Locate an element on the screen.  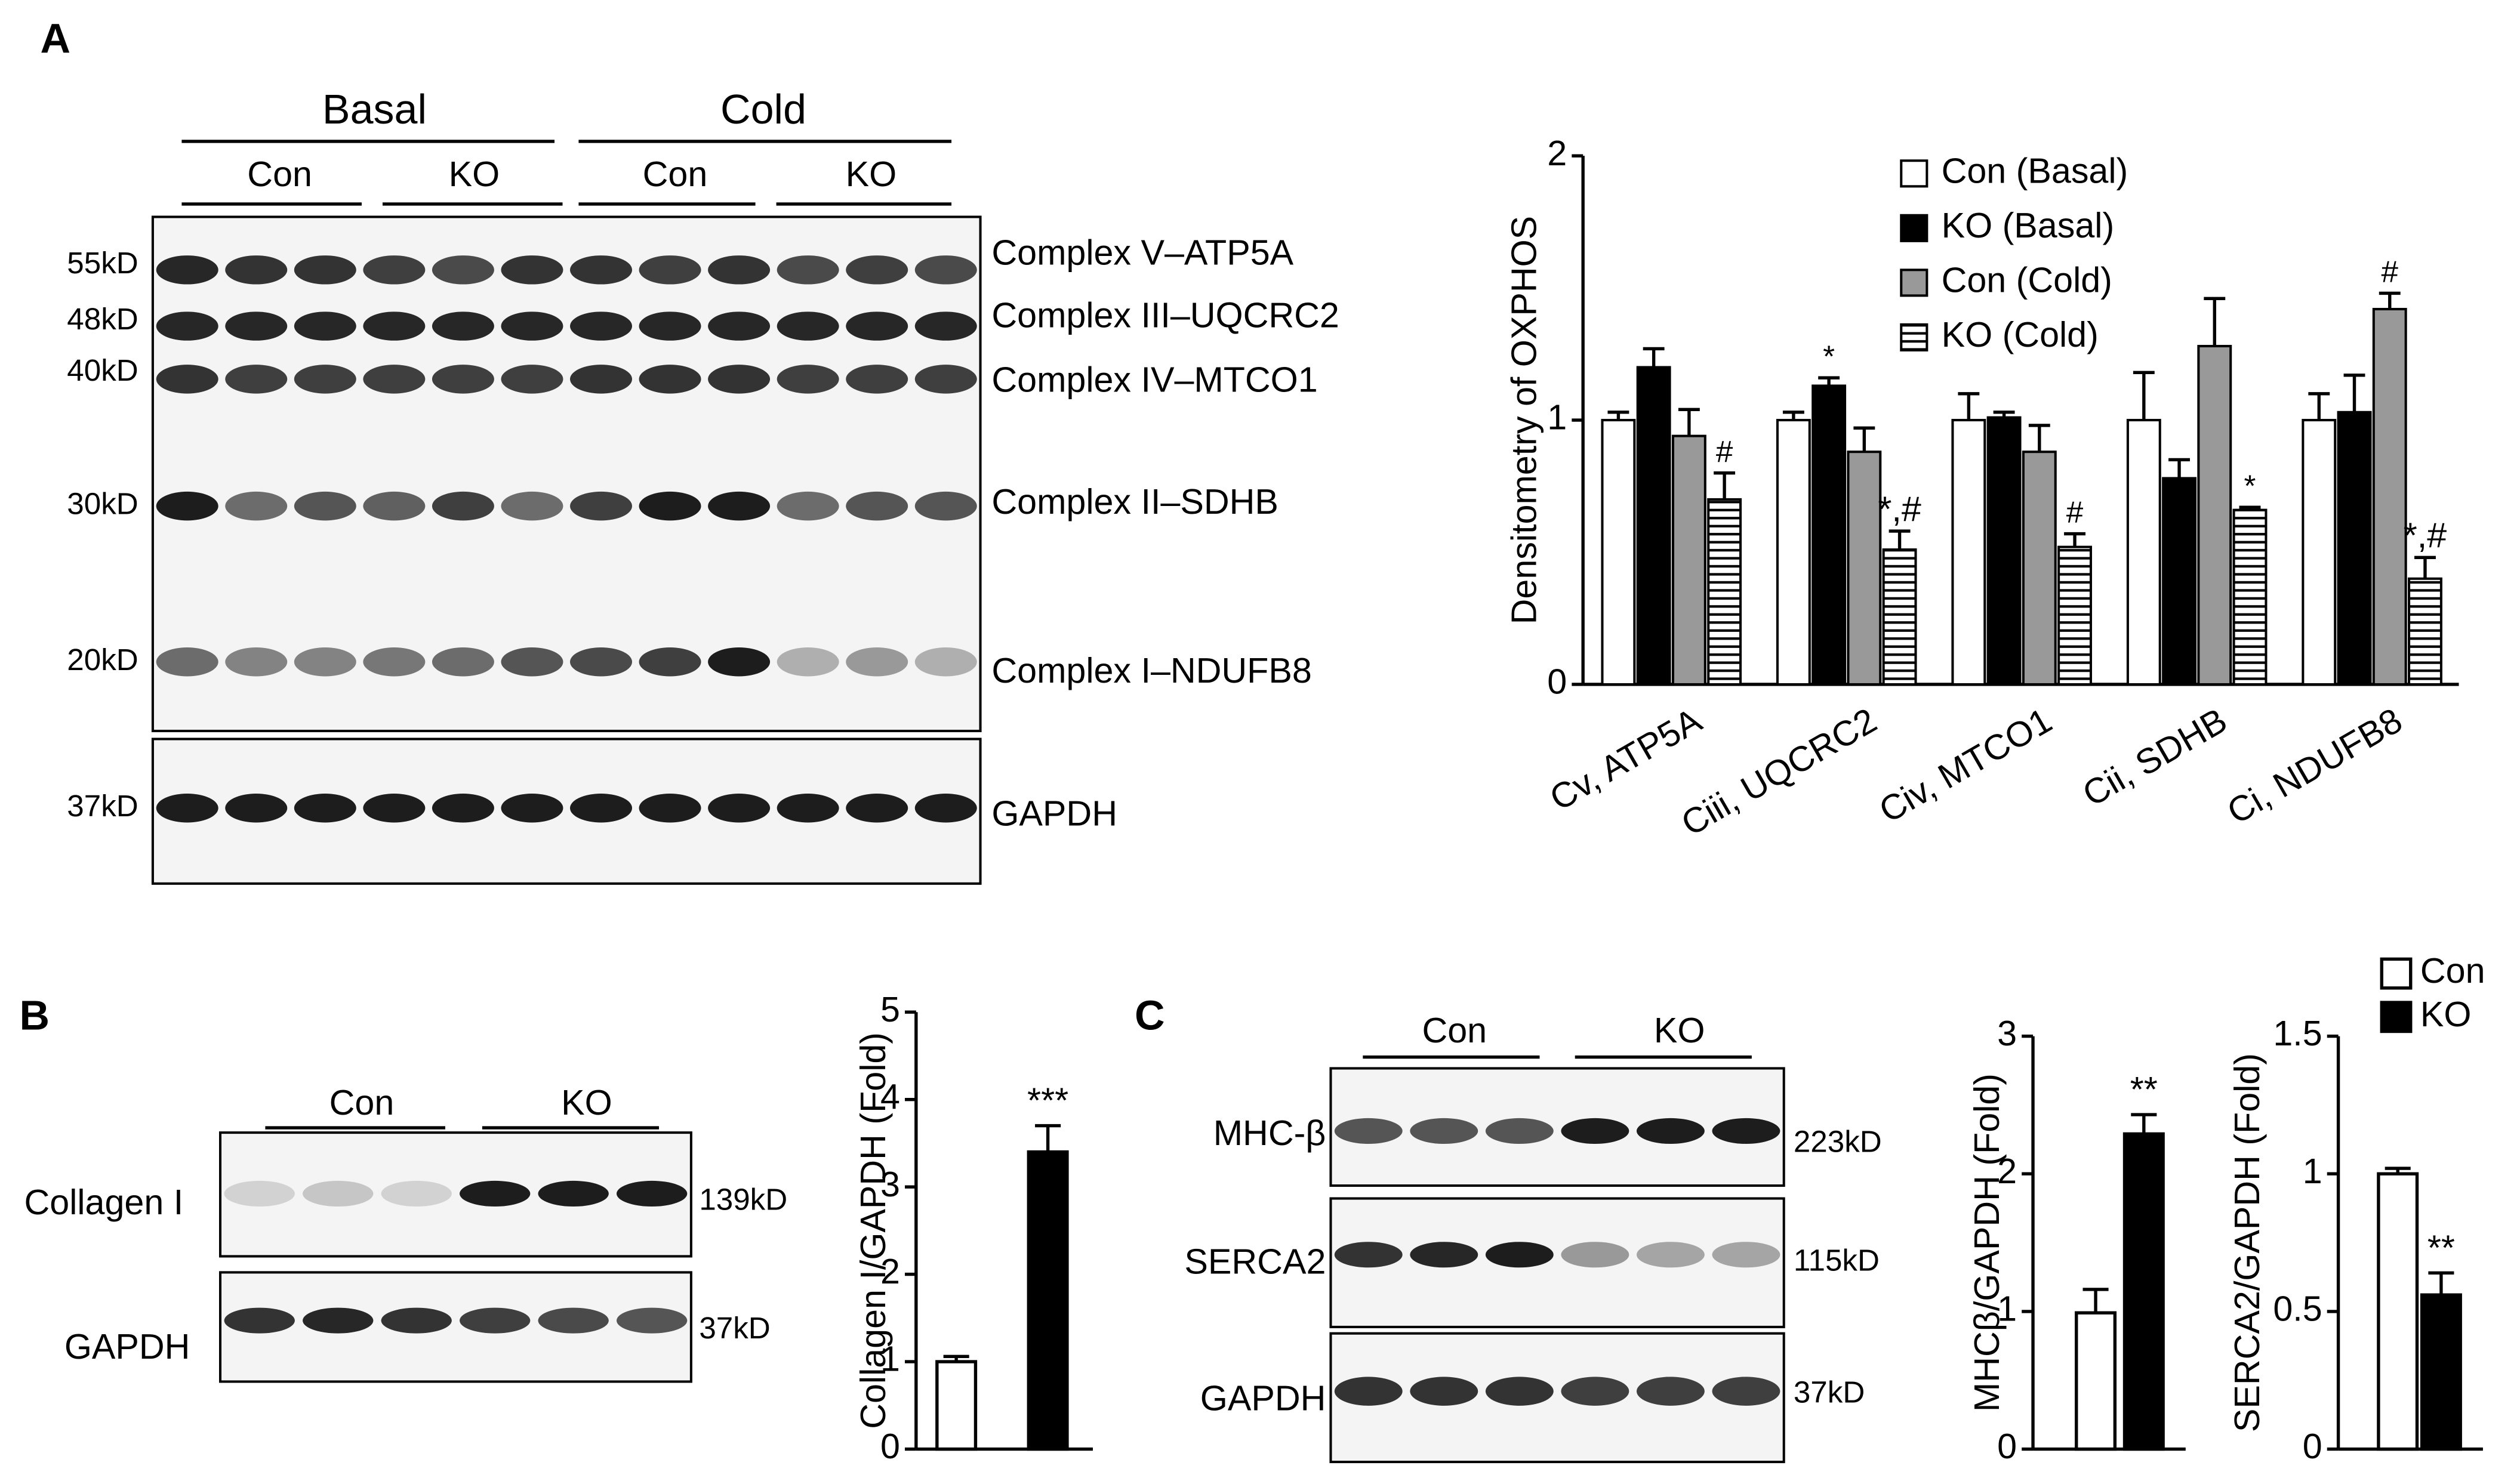
band-label: Complex III–UQCRC2 is located at coordinates (1165, 315).